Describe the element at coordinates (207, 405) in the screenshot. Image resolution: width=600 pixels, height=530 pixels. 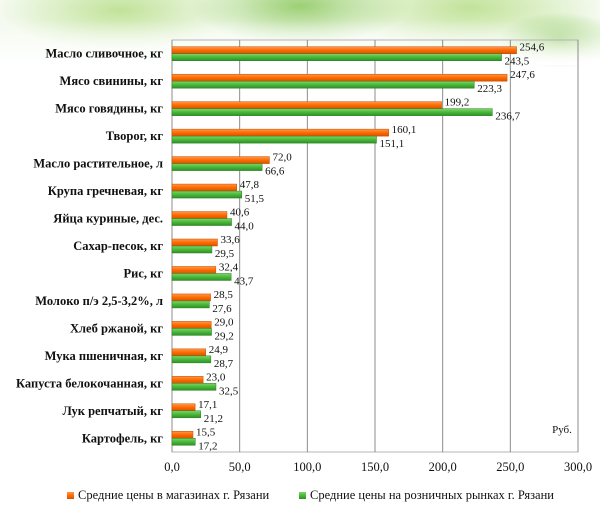
I see `value-label-shops: 17,1` at that location.